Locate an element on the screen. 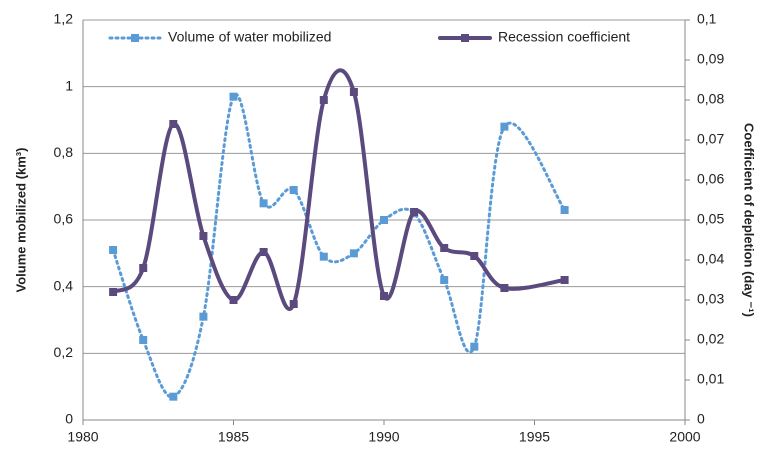 This screenshot has width=766, height=460. y2-tick-label: 0 is located at coordinates (701, 419).